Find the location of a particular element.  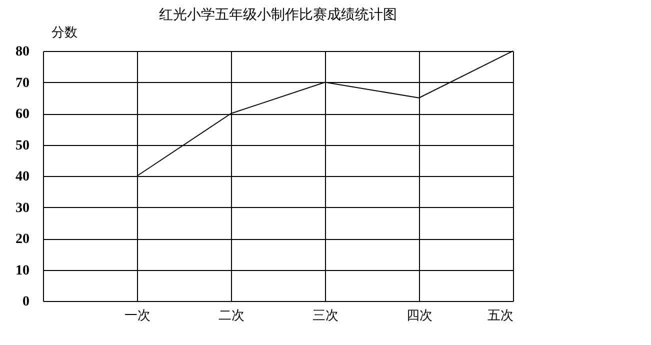

x-tick-label: 四次 is located at coordinates (419, 316).